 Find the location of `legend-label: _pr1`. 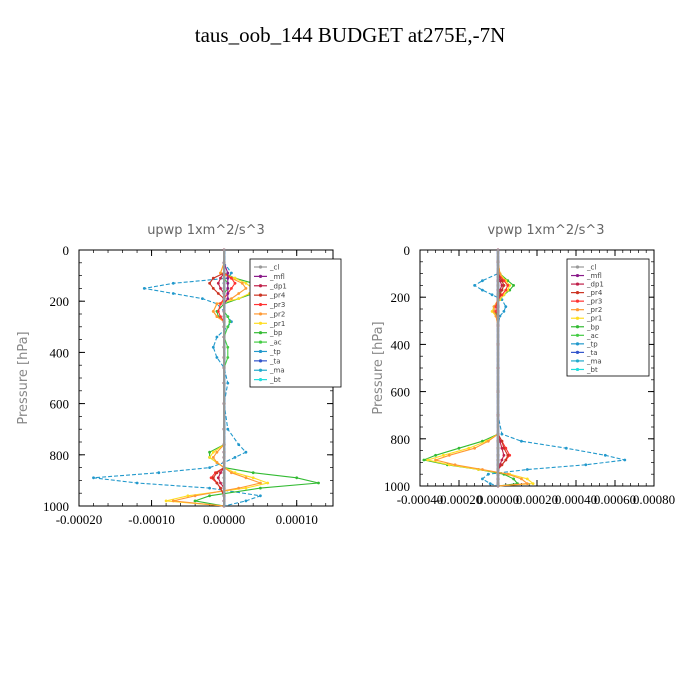

legend-label: _pr1 is located at coordinates (277, 324).